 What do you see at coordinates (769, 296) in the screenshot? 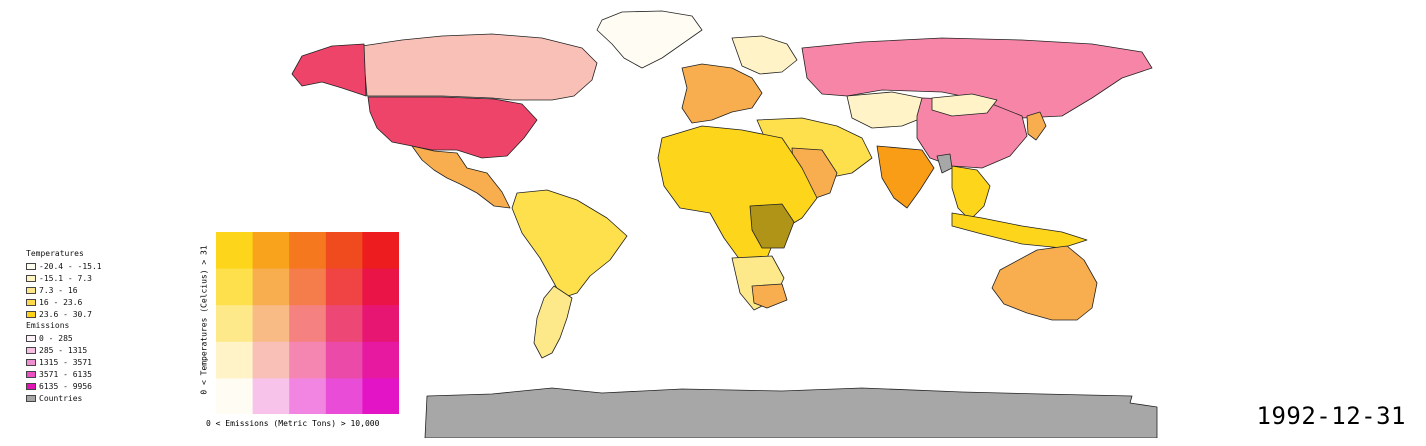
I see `country-south-africa` at bounding box center [769, 296].